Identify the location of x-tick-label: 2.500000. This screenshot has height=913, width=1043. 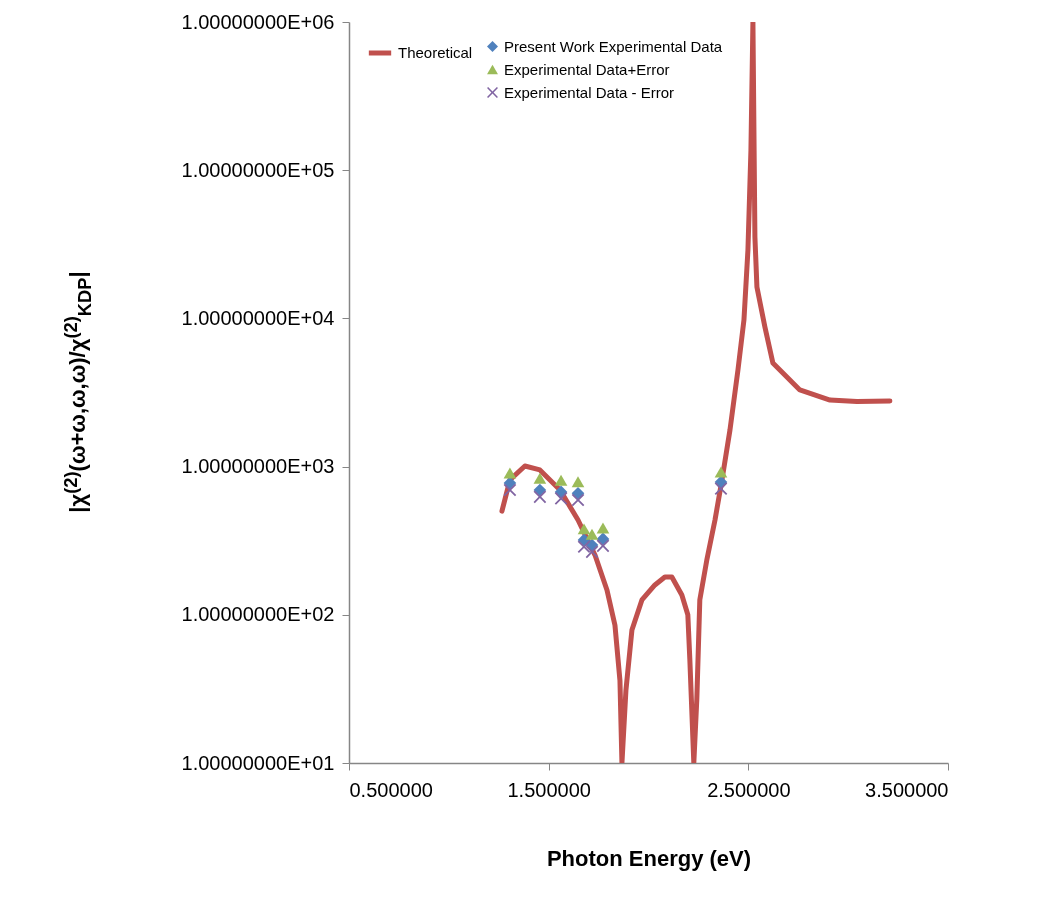
(749, 789).